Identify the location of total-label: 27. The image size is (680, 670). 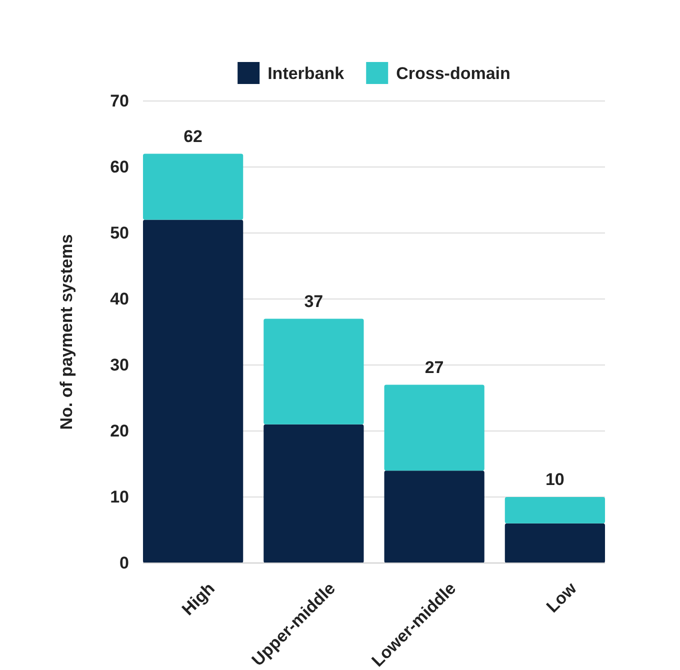
(434, 367).